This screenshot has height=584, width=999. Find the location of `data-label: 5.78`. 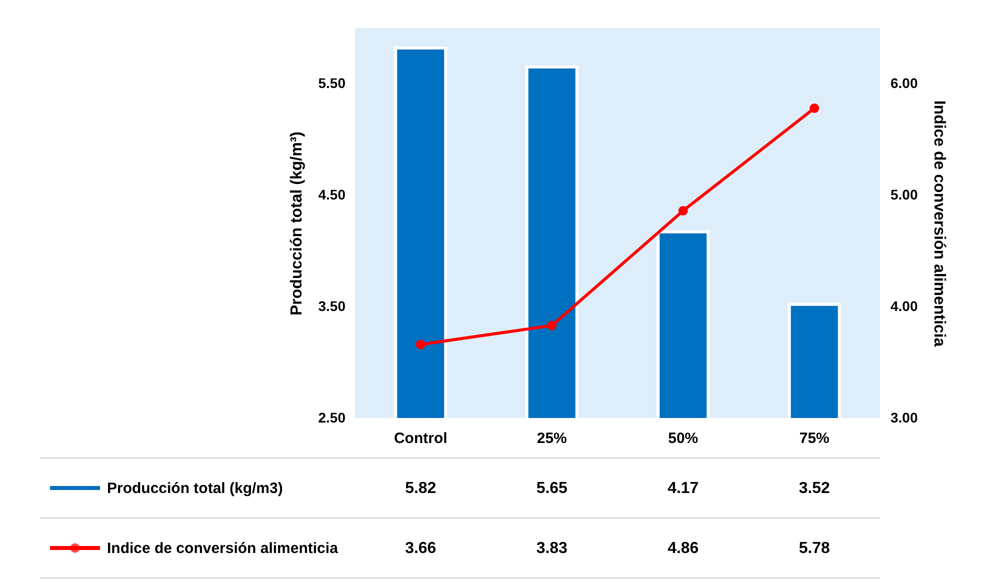

data-label: 5.78 is located at coordinates (814, 548).